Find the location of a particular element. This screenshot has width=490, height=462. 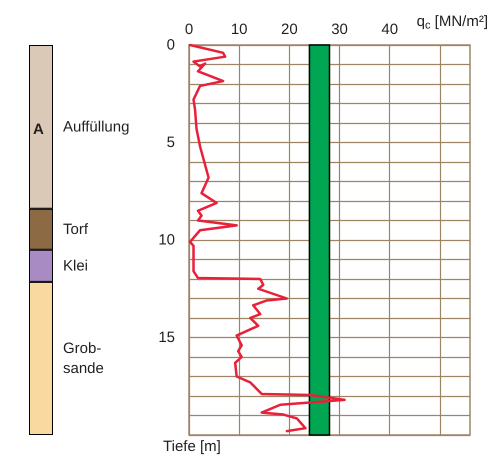

x-tick-label: 30 is located at coordinates (339, 29).